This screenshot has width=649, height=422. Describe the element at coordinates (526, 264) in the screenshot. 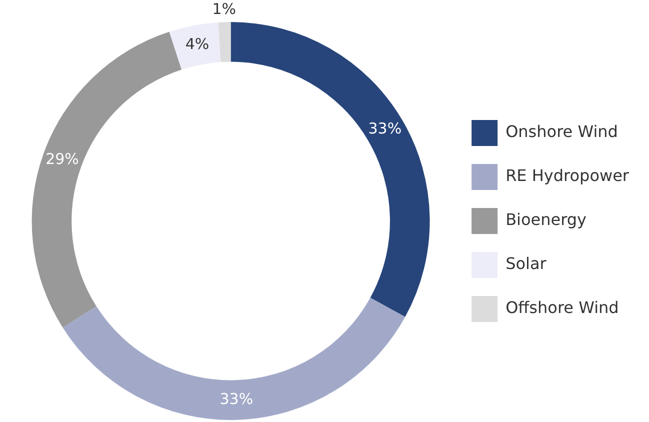

I see `legend-label: Solar` at that location.